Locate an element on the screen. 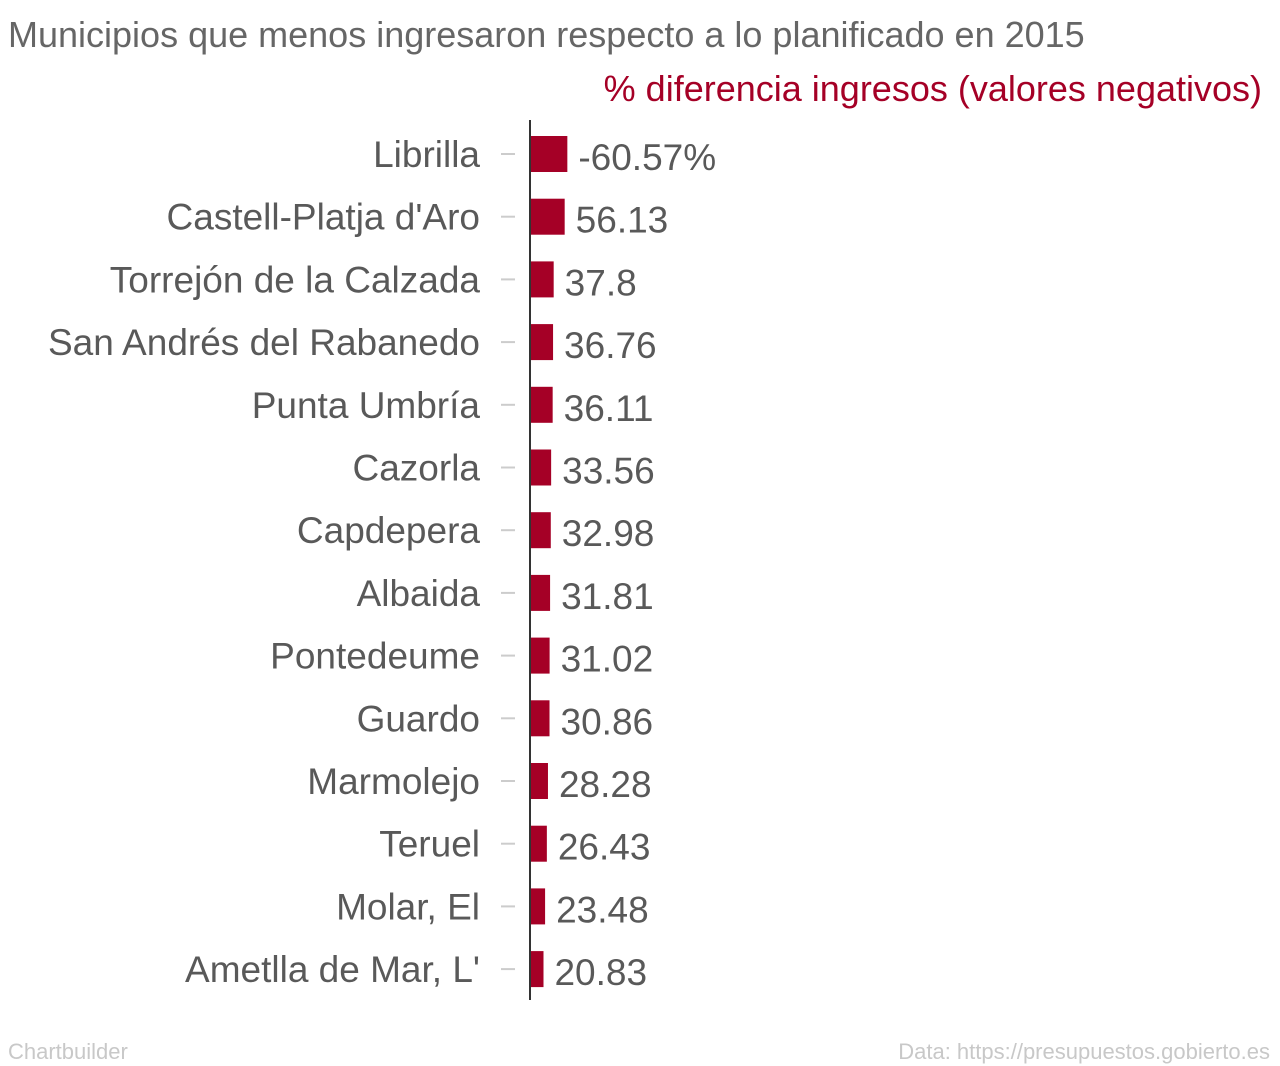 The image size is (1280, 1066). category-label: Torrejón de la Calzada is located at coordinates (295, 279).